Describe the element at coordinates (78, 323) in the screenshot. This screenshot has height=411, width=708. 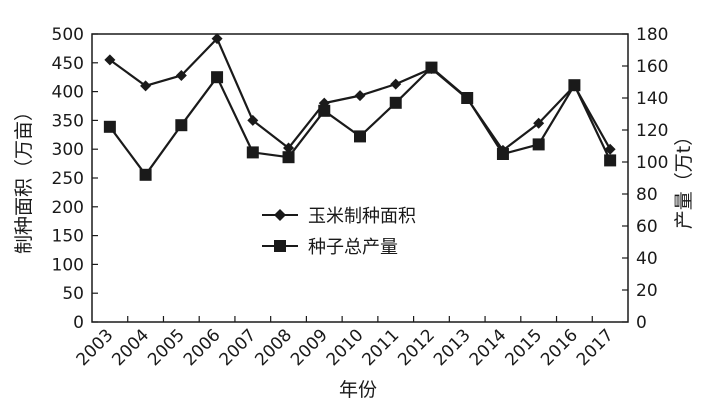
I see `y-left-tick-label: 0` at that location.